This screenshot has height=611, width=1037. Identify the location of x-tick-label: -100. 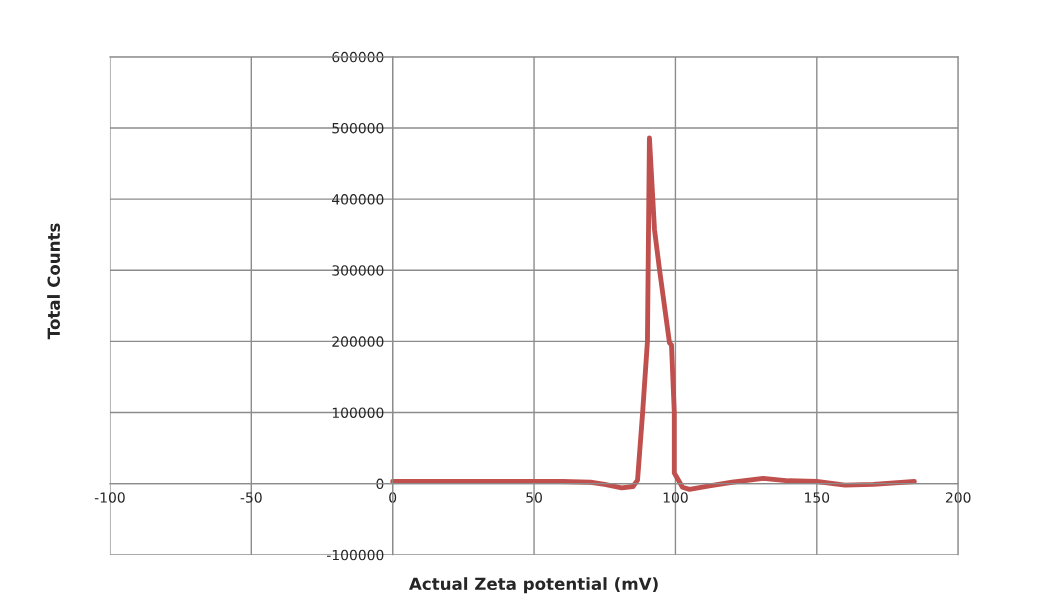
(109, 497).